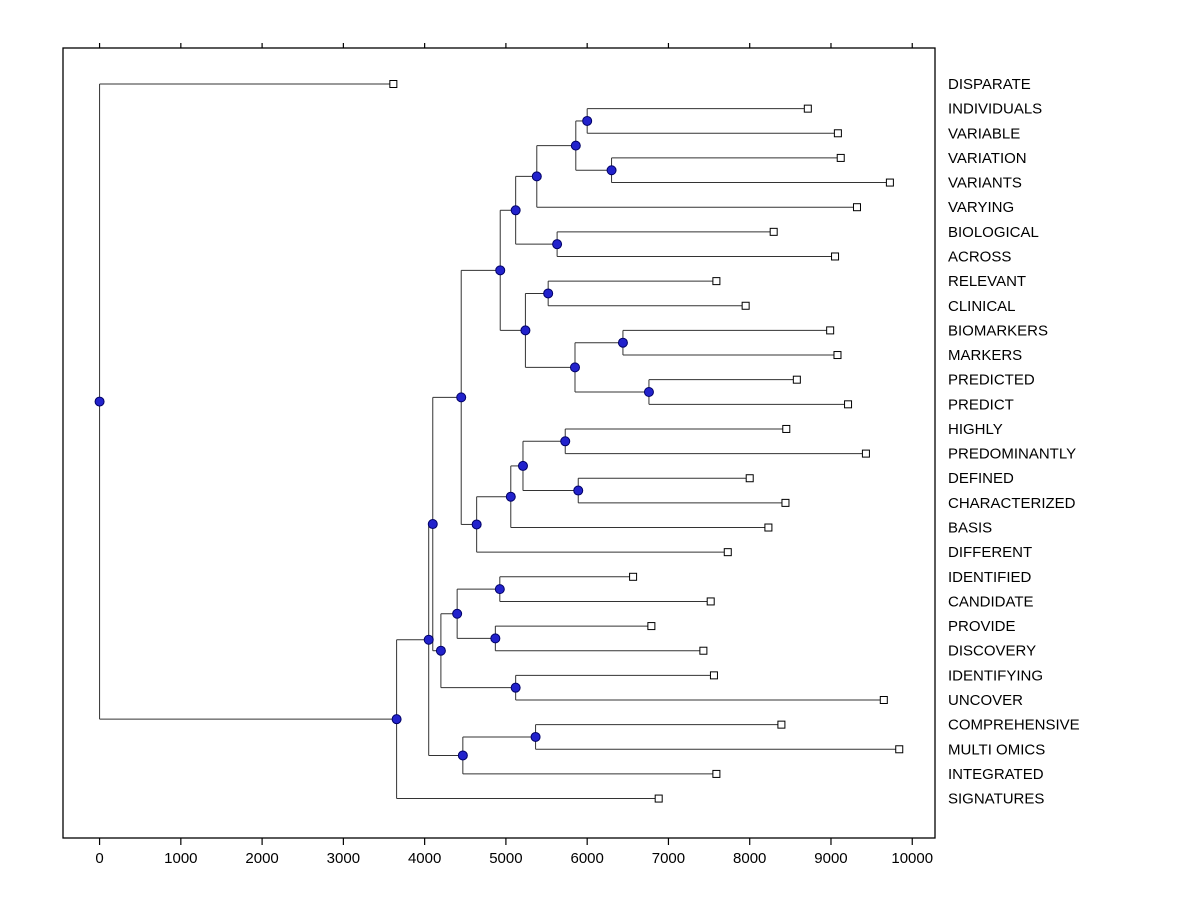 Image resolution: width=1200 pixels, height=900 pixels. I want to click on leaf-label: CLINICAL, so click(982, 306).